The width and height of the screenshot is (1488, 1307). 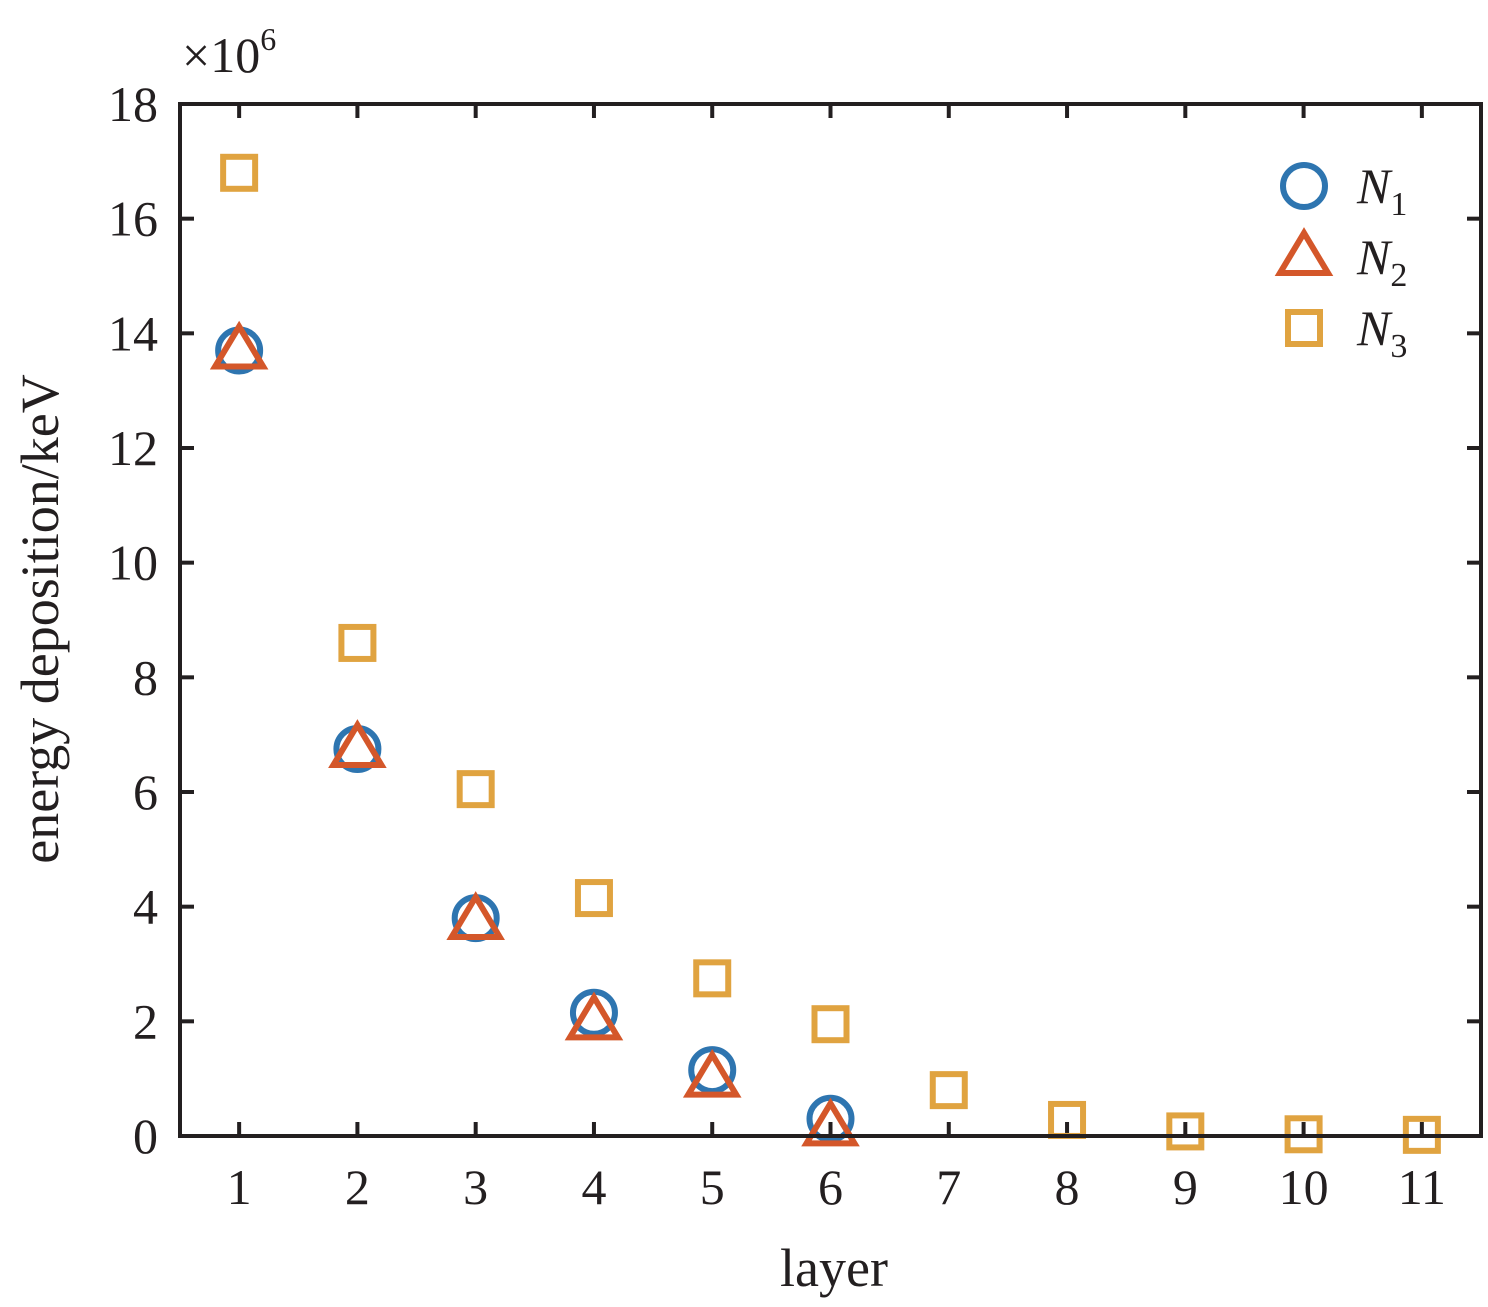 What do you see at coordinates (145, 792) in the screenshot?
I see `y-tick-label: 6` at bounding box center [145, 792].